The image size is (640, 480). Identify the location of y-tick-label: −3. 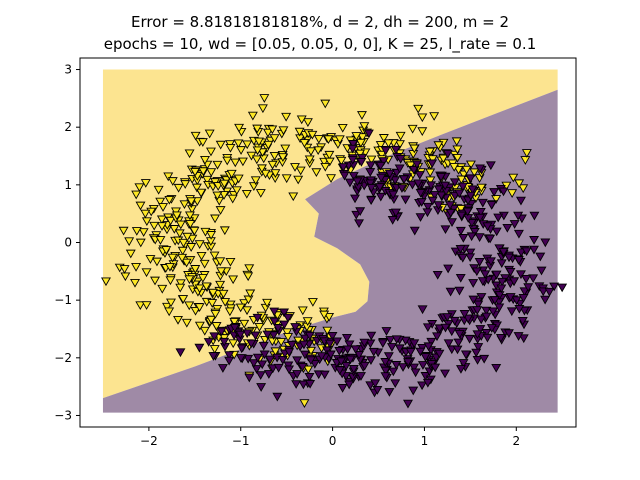
(63, 415).